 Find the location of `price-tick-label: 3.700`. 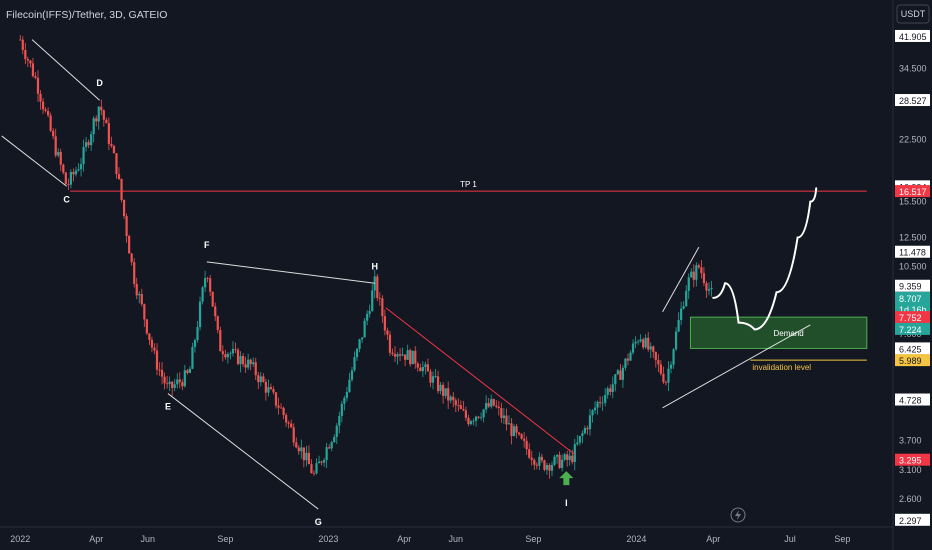

price-tick-label: 3.700 is located at coordinates (910, 440).